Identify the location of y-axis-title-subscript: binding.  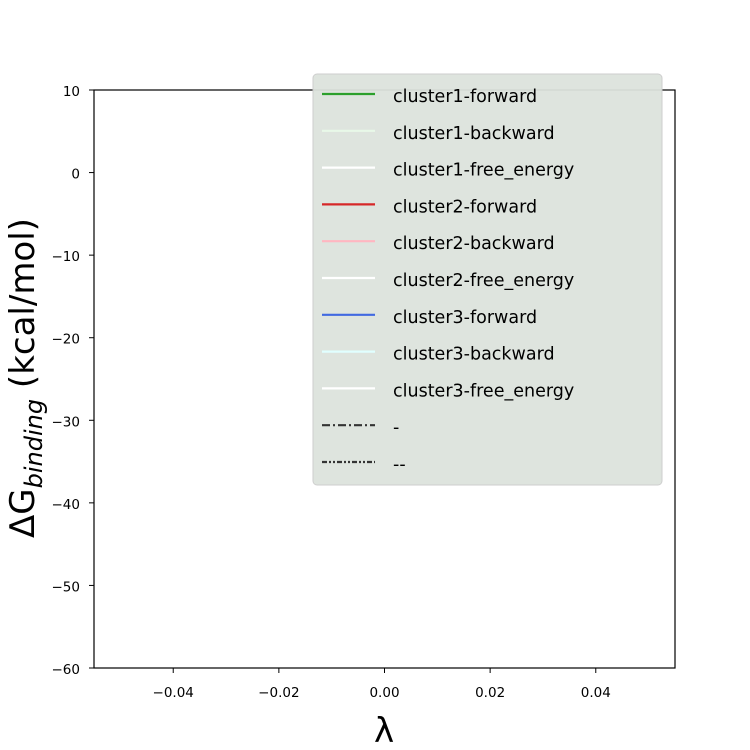
(34, 443).